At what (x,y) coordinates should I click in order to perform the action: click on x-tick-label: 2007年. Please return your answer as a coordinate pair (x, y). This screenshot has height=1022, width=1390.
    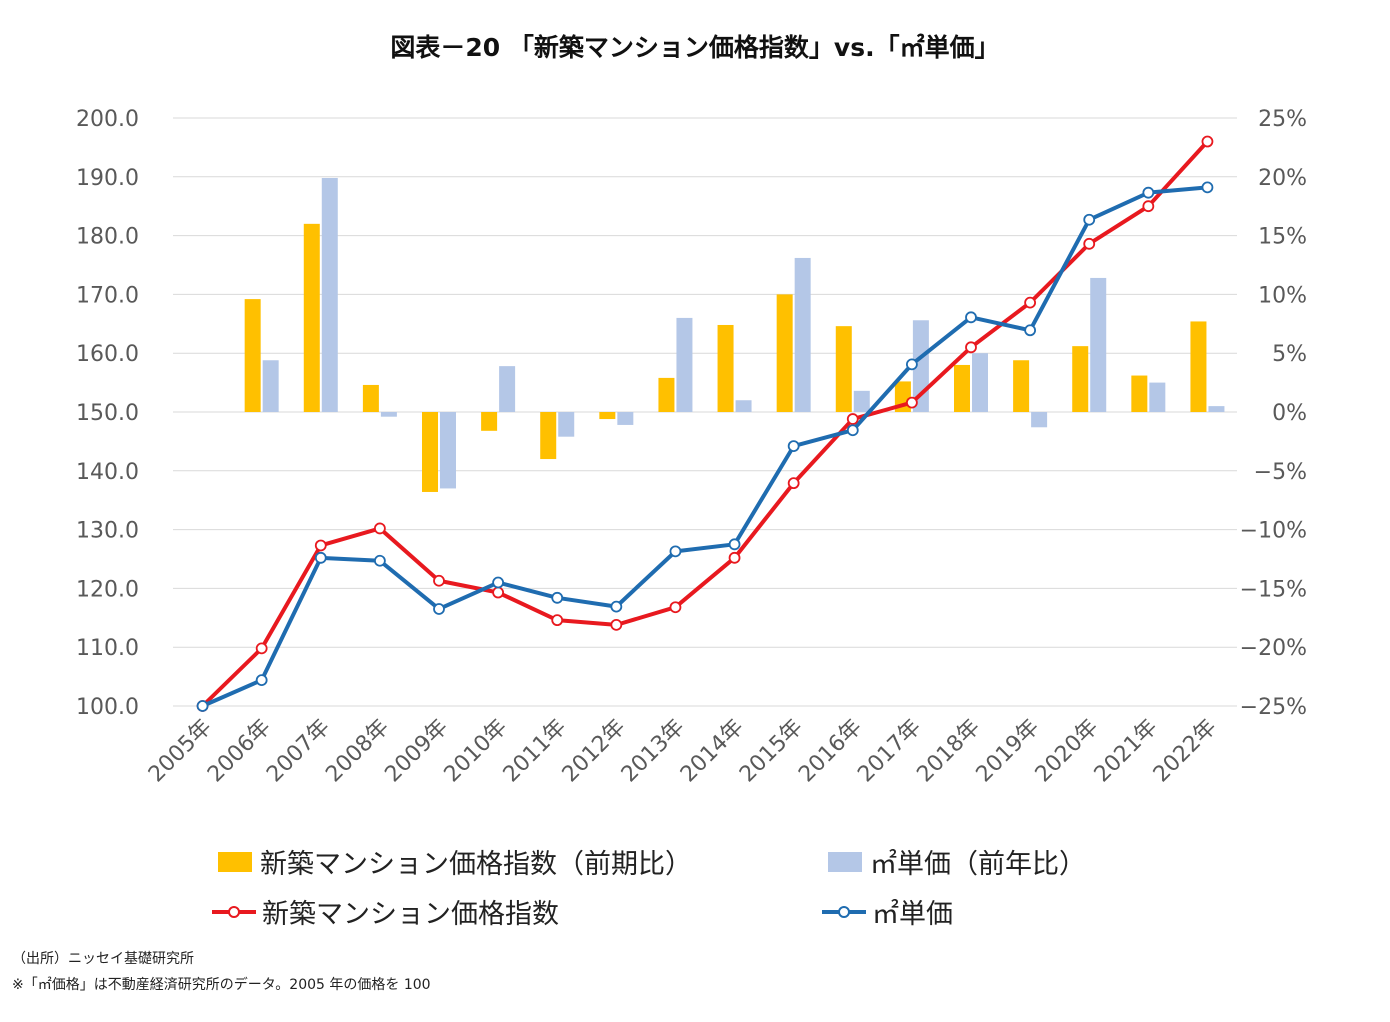
    Looking at the image, I should click on (298, 751).